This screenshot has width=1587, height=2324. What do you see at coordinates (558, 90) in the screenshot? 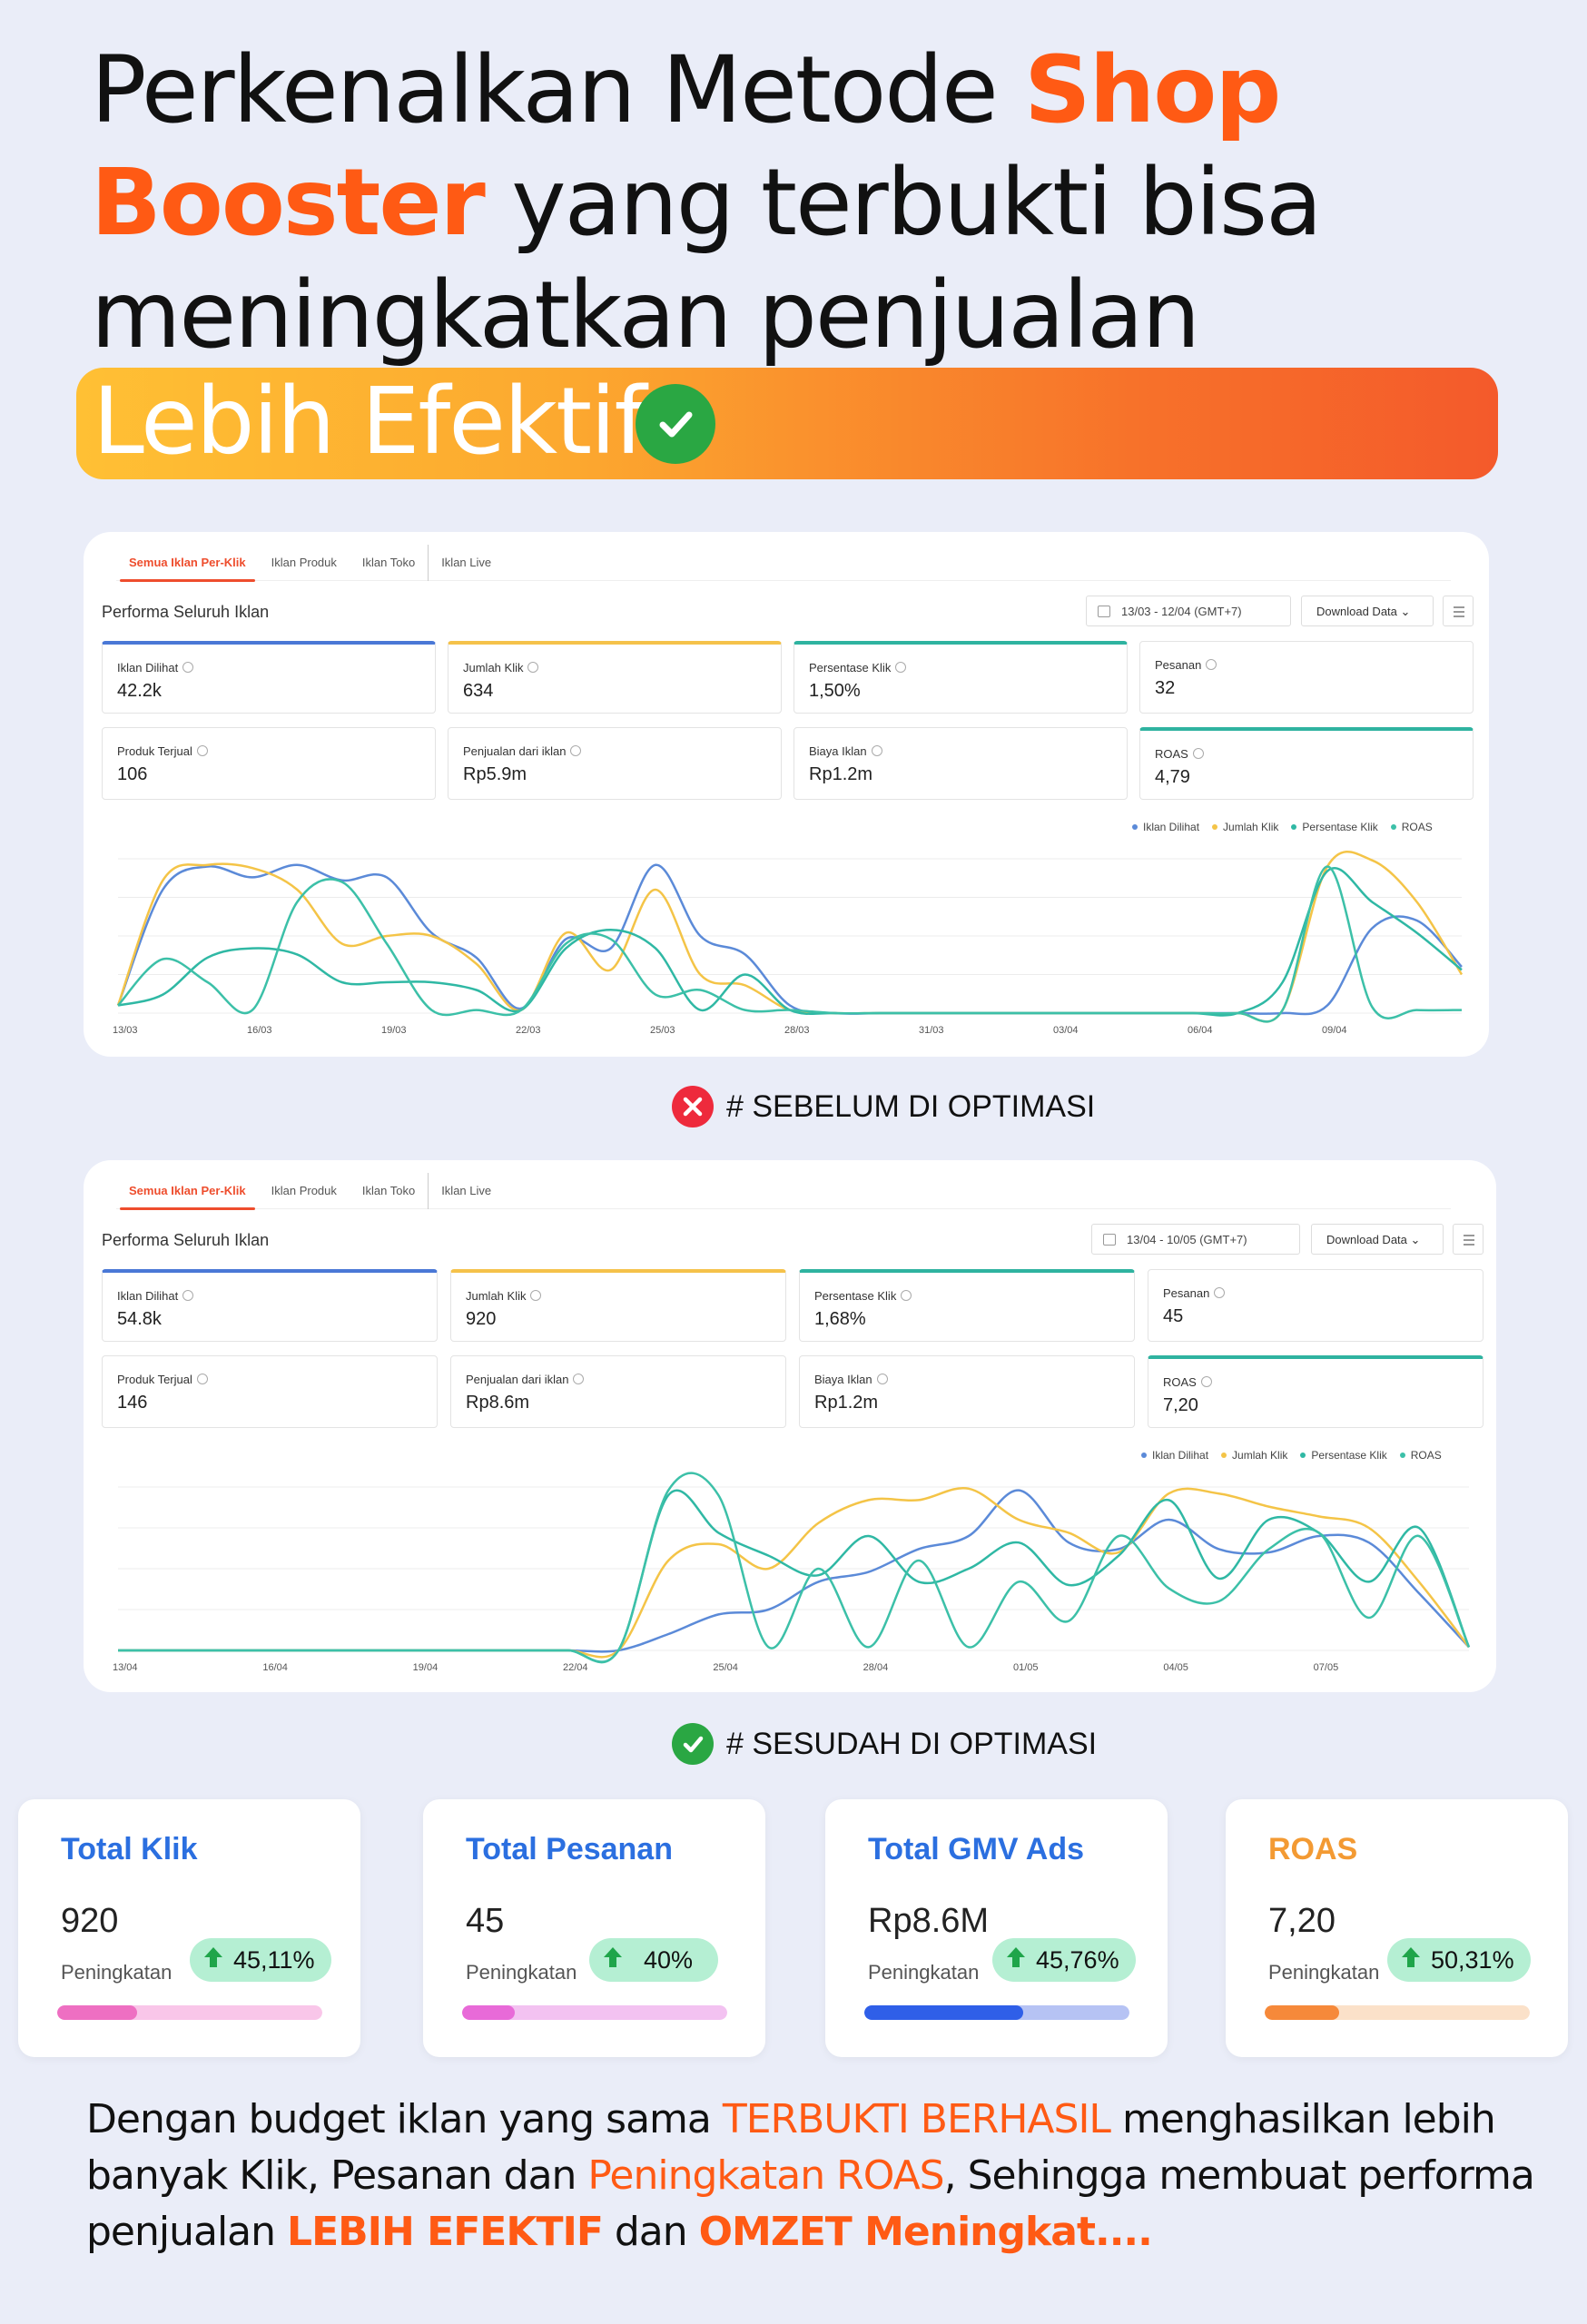
I see `headline-text: Perkenalkan Metode` at bounding box center [558, 90].